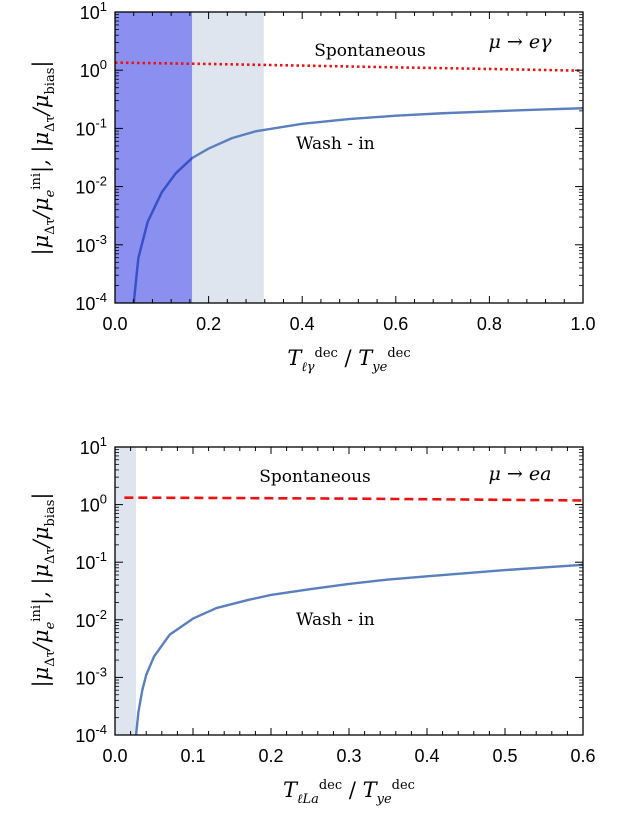  I want to click on x-axis-label: TℓLadec / Tyedec, so click(349, 792).